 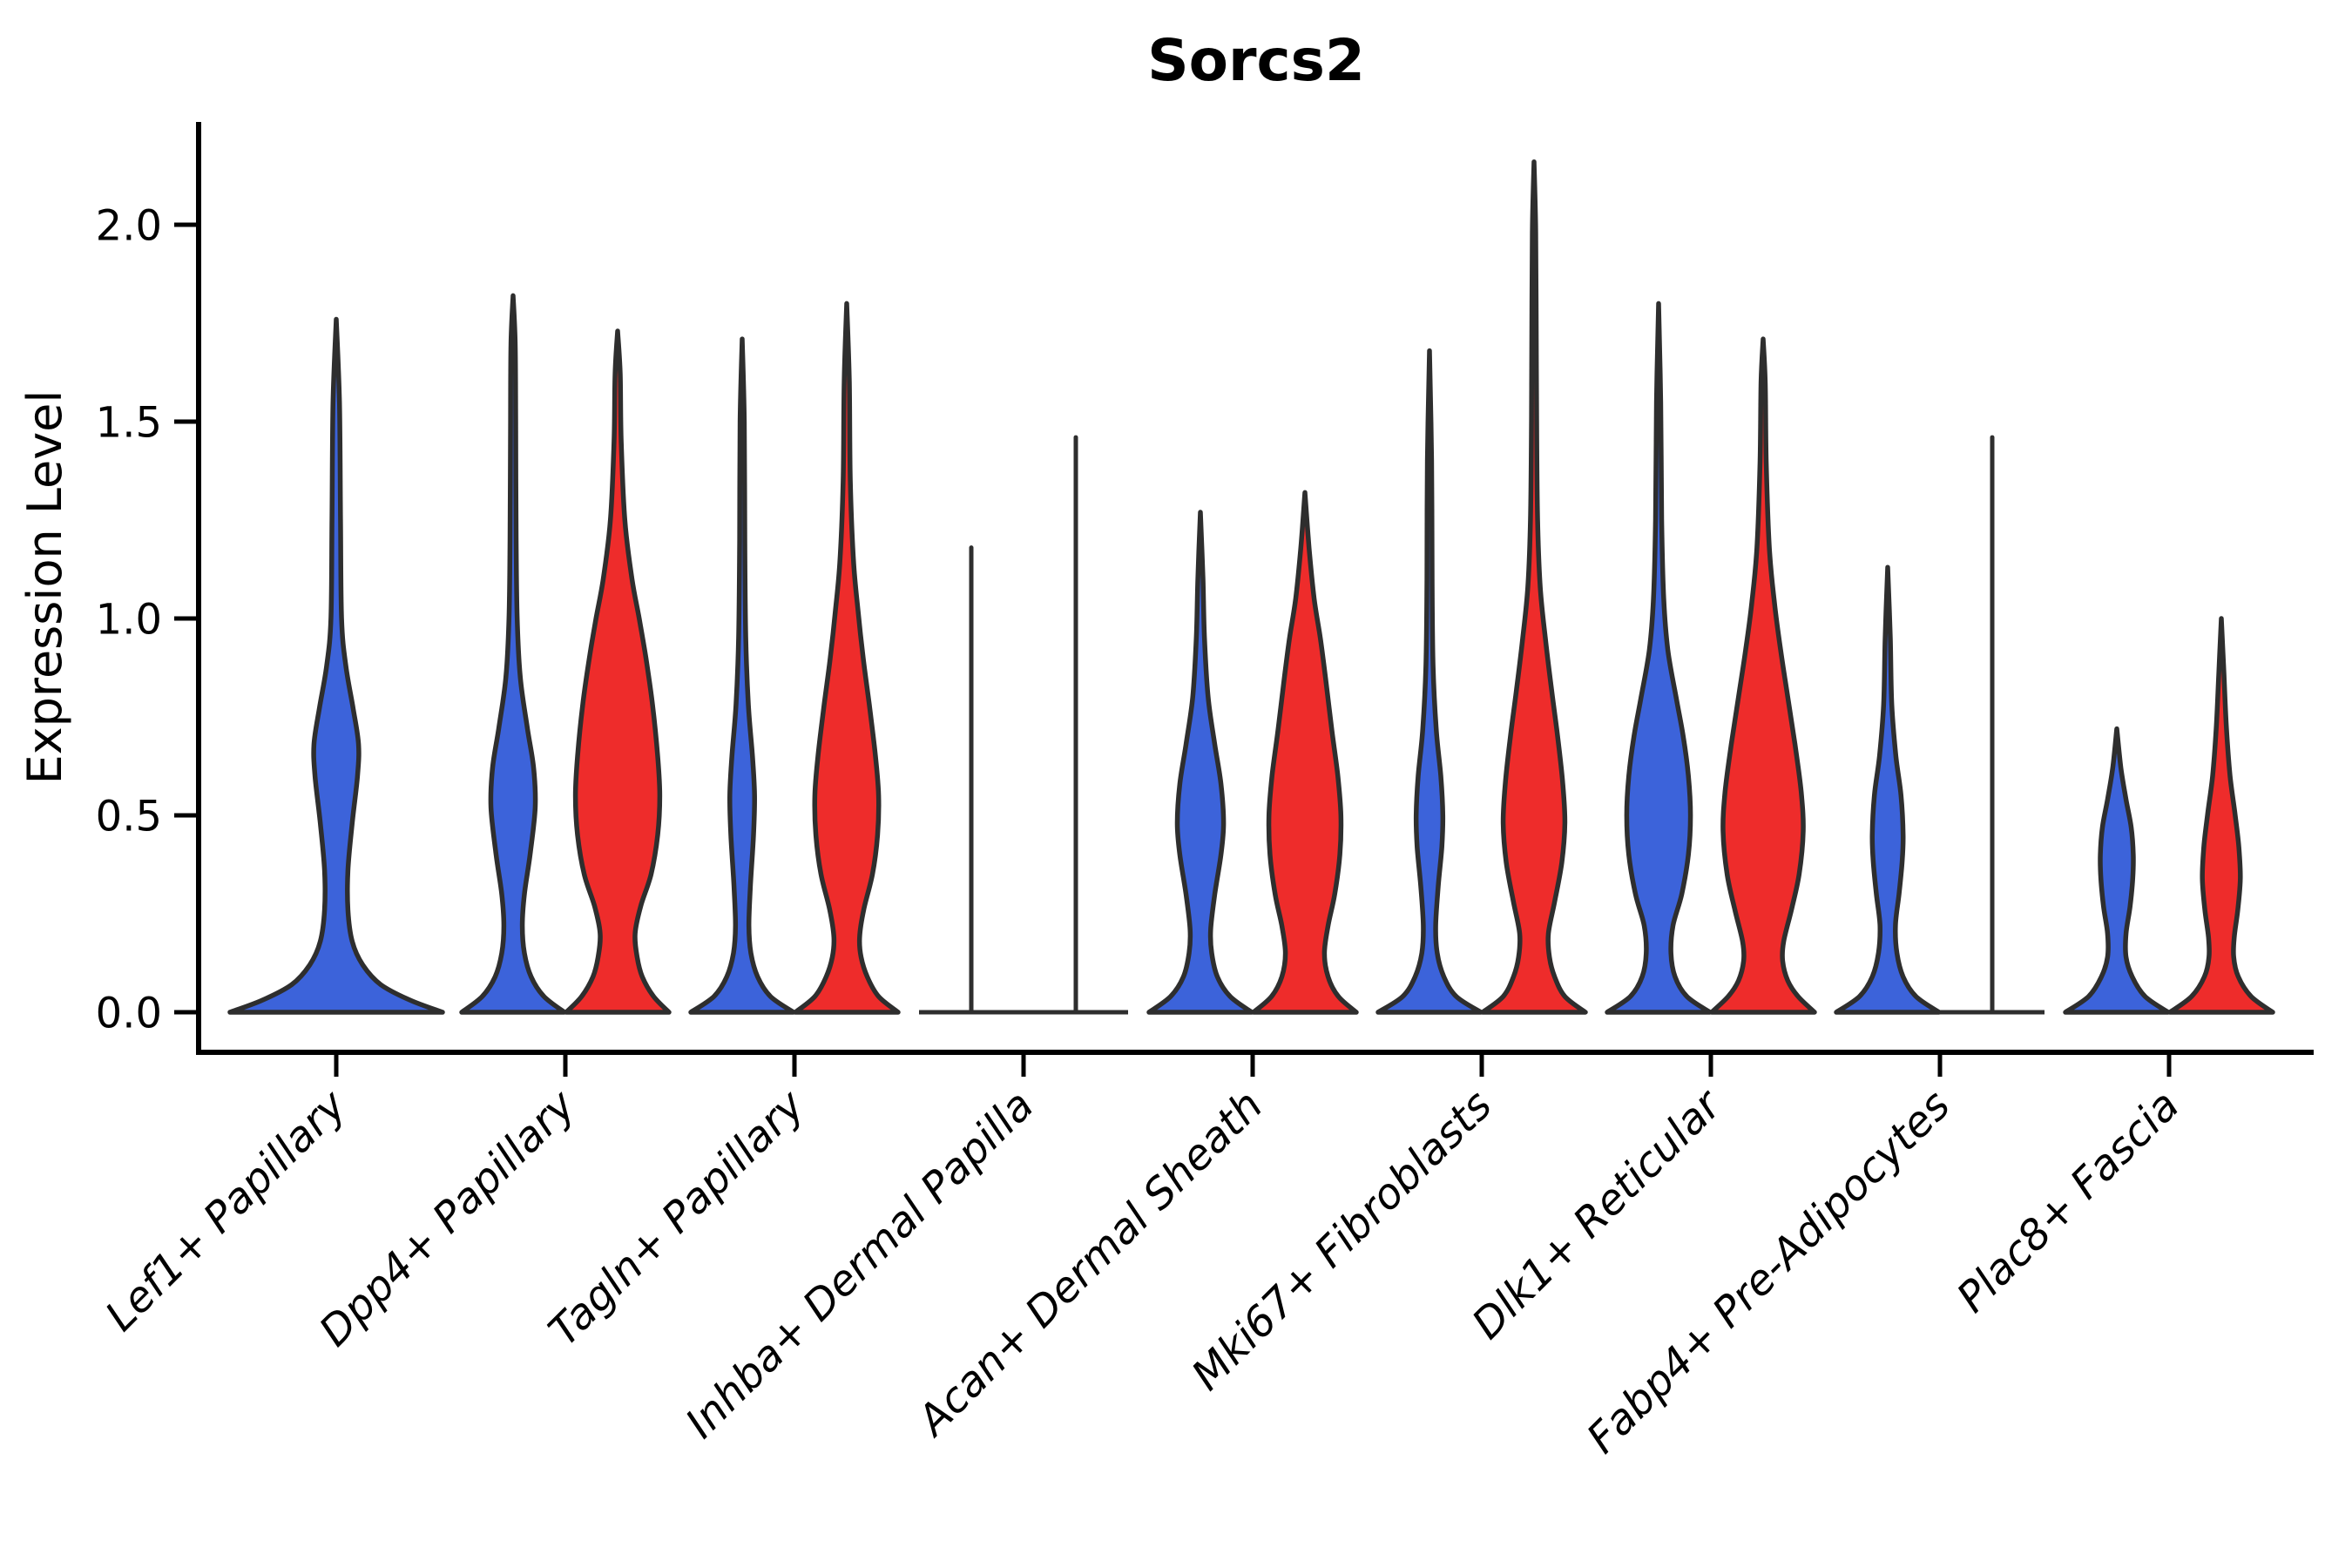 What do you see at coordinates (742, 675) in the screenshot?
I see `violin-tagln-papillary-blue` at bounding box center [742, 675].